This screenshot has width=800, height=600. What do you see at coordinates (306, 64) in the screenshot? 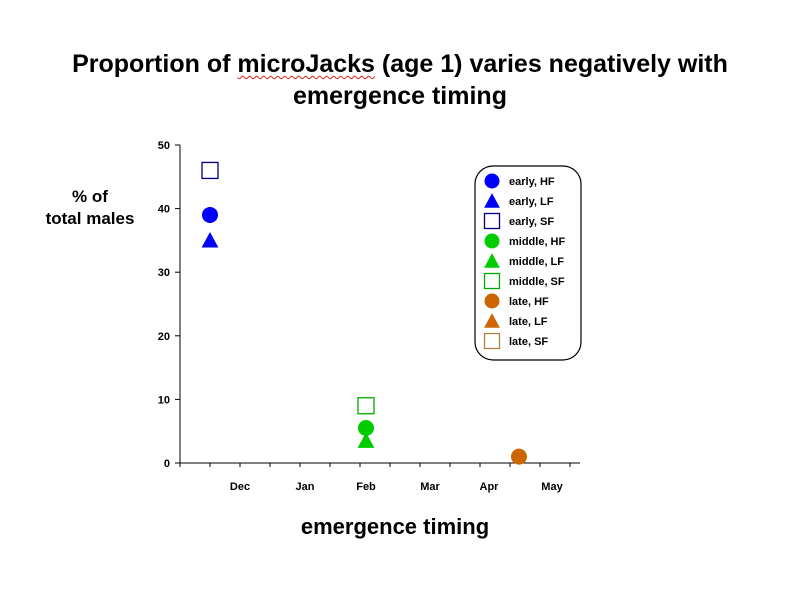
I see `chart-title-microjacks: microJacks` at bounding box center [306, 64].